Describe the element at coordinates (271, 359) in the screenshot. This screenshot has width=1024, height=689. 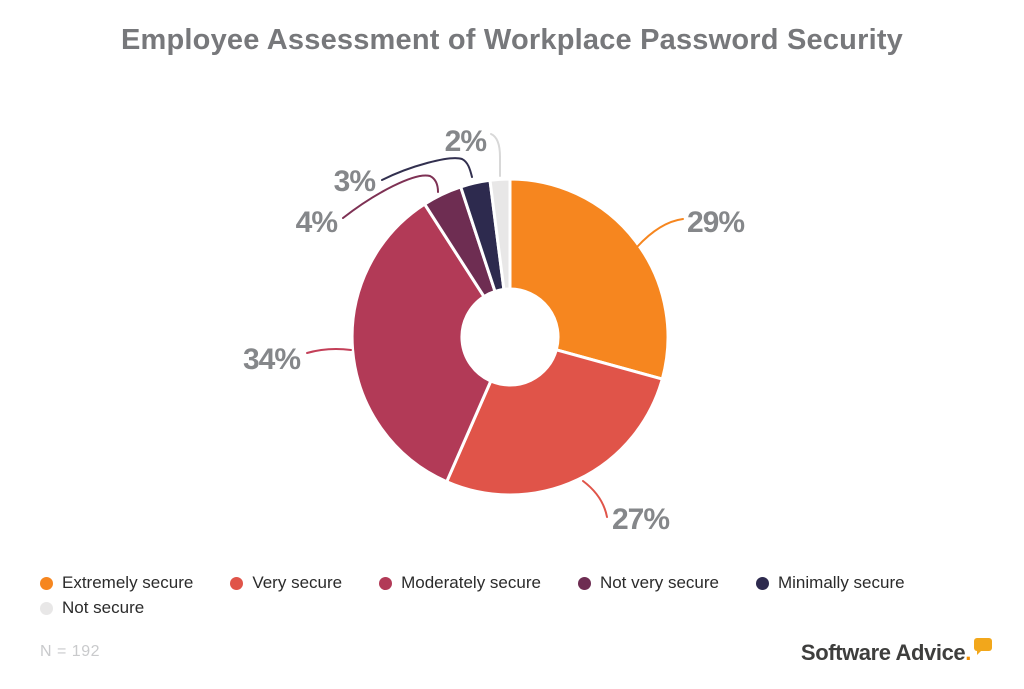
I see `percent-label-moderately-secure: 34%` at that location.